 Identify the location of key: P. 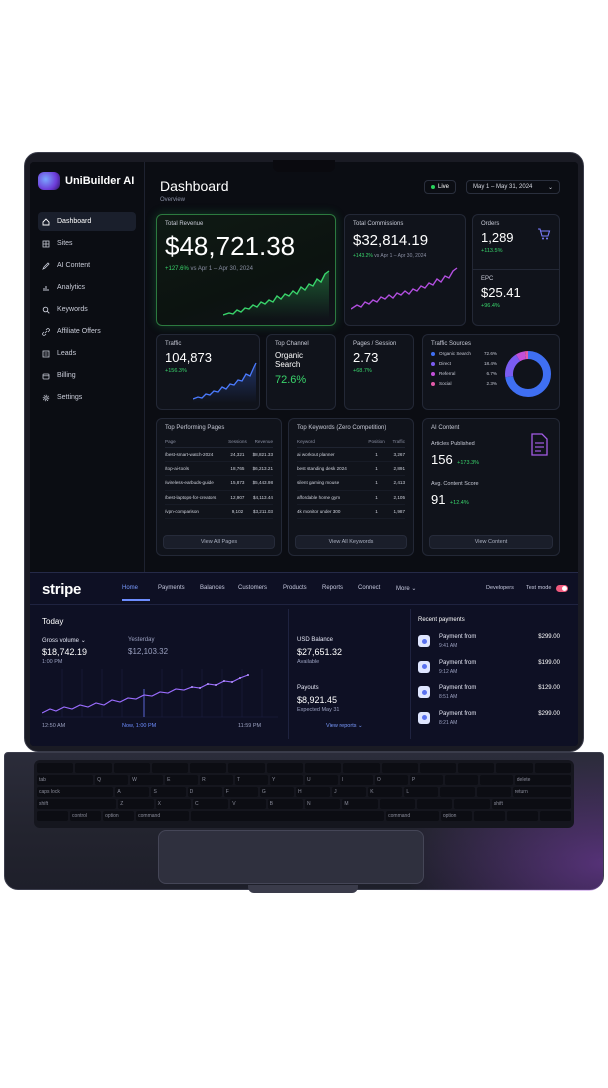
(426, 780).